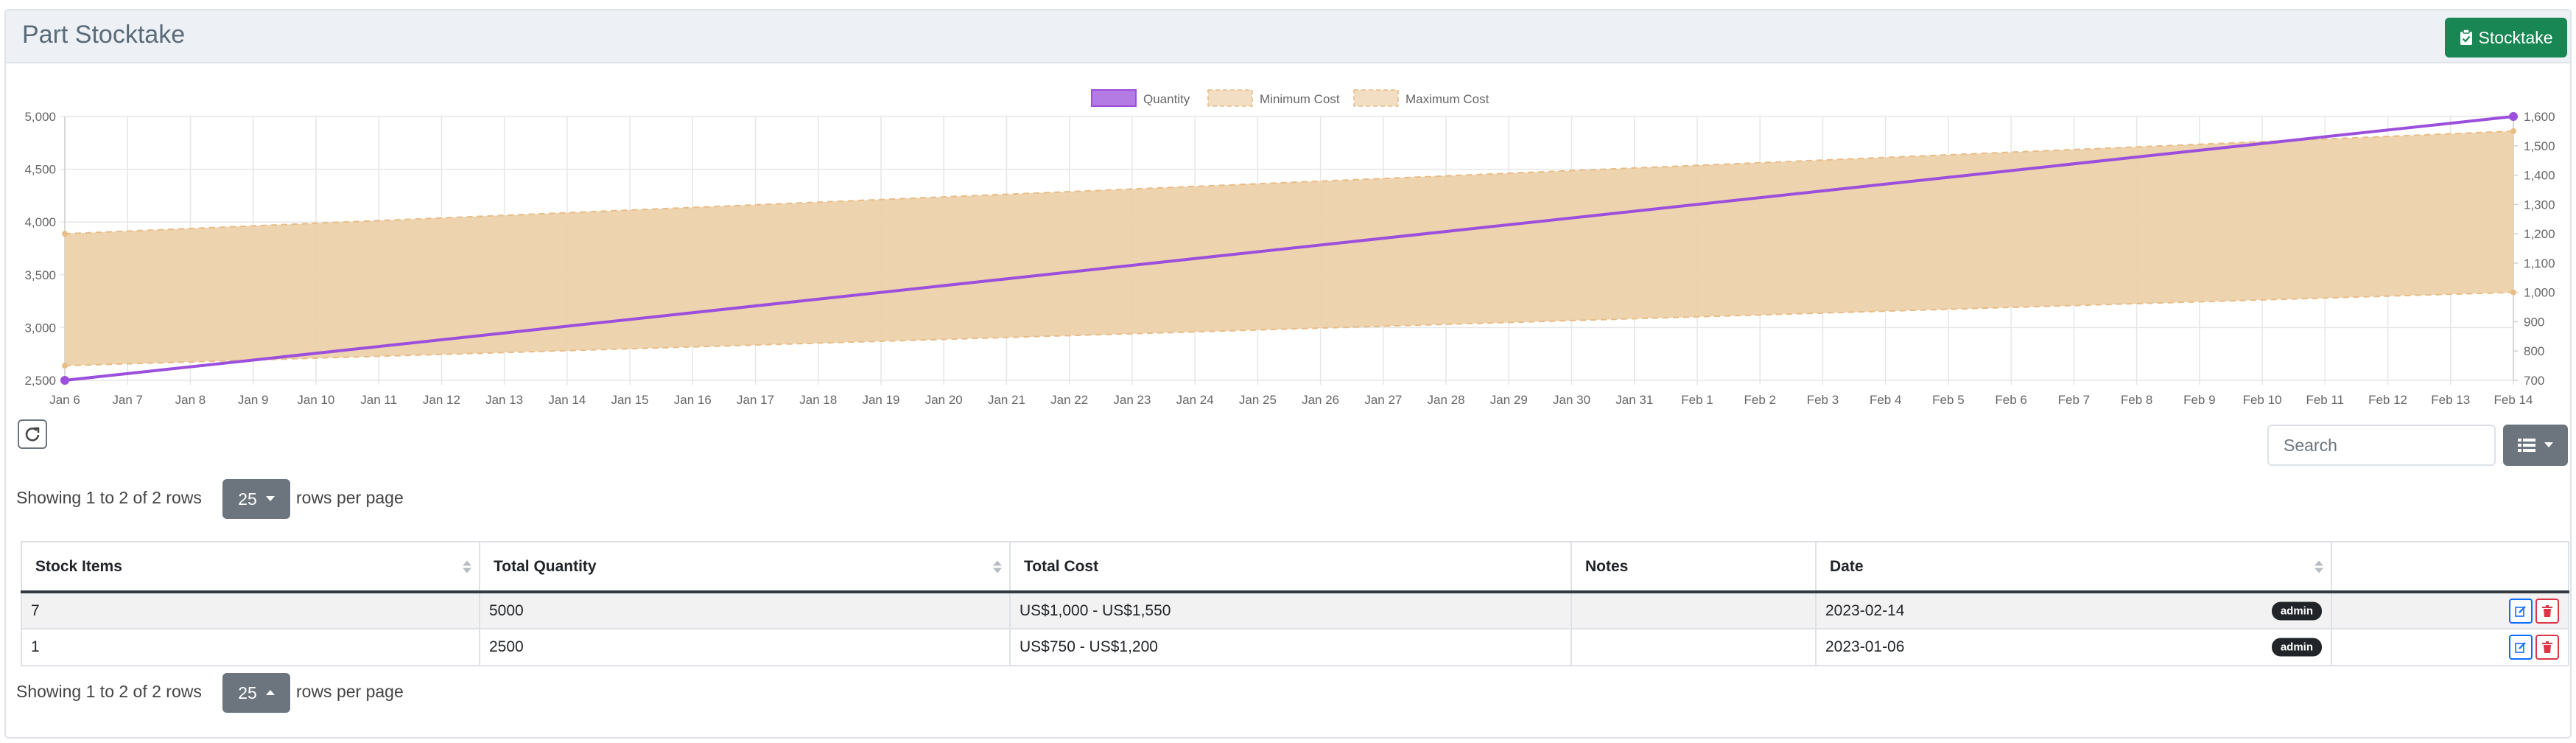 Image resolution: width=2576 pixels, height=743 pixels. What do you see at coordinates (630, 399) in the screenshot?
I see `x-tick-label: Jan 15` at bounding box center [630, 399].